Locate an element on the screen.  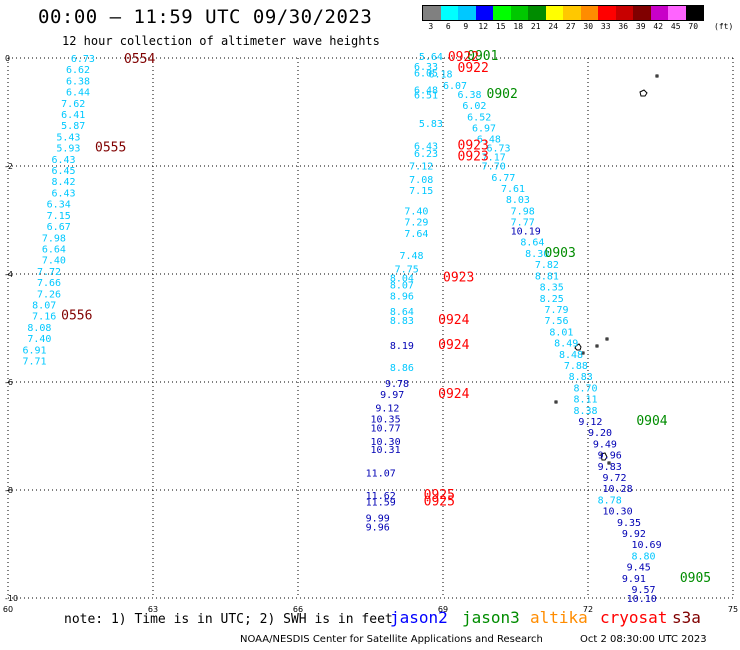
x-tick-label: 72 is located at coordinates (588, 609).